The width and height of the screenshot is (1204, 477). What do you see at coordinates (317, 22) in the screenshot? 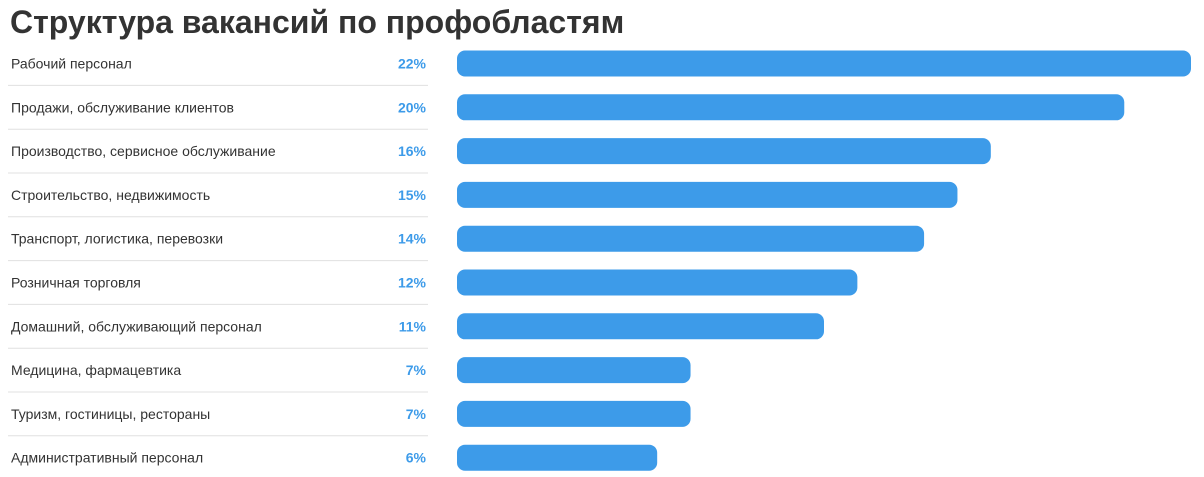
I see `chart-title: Структура вакансий по профобластям` at bounding box center [317, 22].